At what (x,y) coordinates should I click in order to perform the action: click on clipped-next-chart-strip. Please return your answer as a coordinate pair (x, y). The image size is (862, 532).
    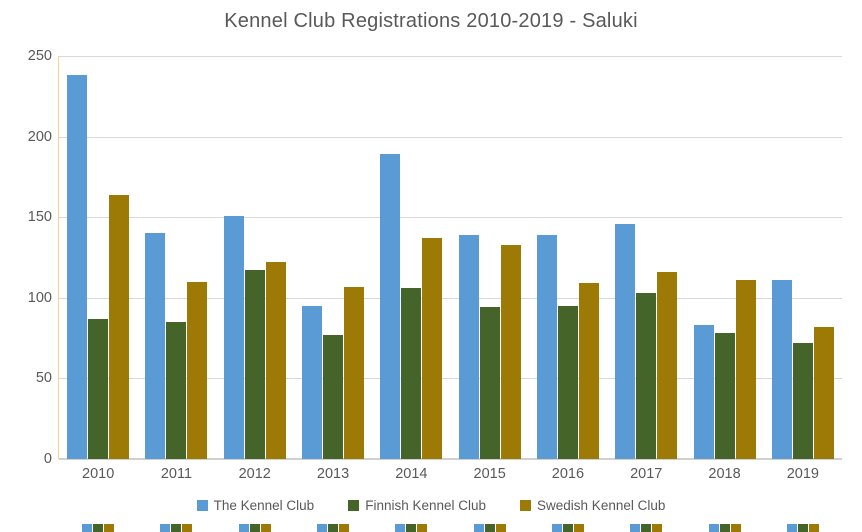
    Looking at the image, I should click on (431, 528).